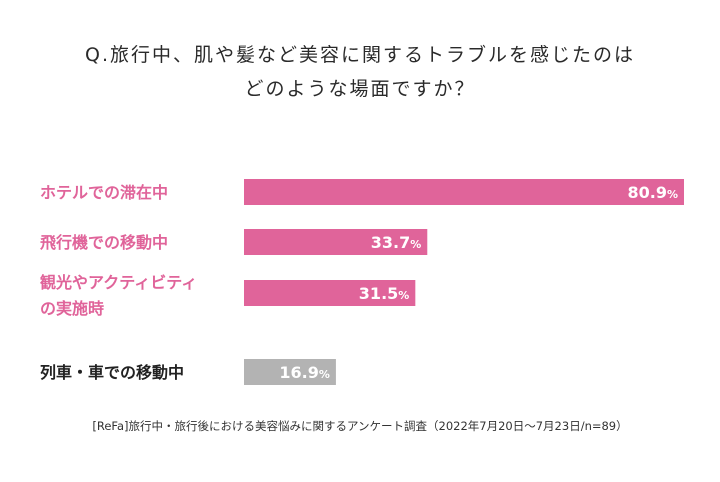 Image resolution: width=720 pixels, height=482 pixels. What do you see at coordinates (112, 372) in the screenshot?
I see `category-label: 列車・車での移動中` at bounding box center [112, 372].